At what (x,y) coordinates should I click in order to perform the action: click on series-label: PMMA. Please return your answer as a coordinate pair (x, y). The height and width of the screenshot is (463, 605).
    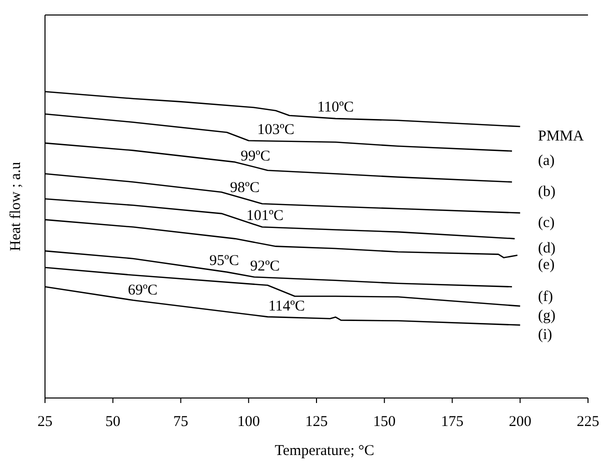
    Looking at the image, I should click on (561, 136).